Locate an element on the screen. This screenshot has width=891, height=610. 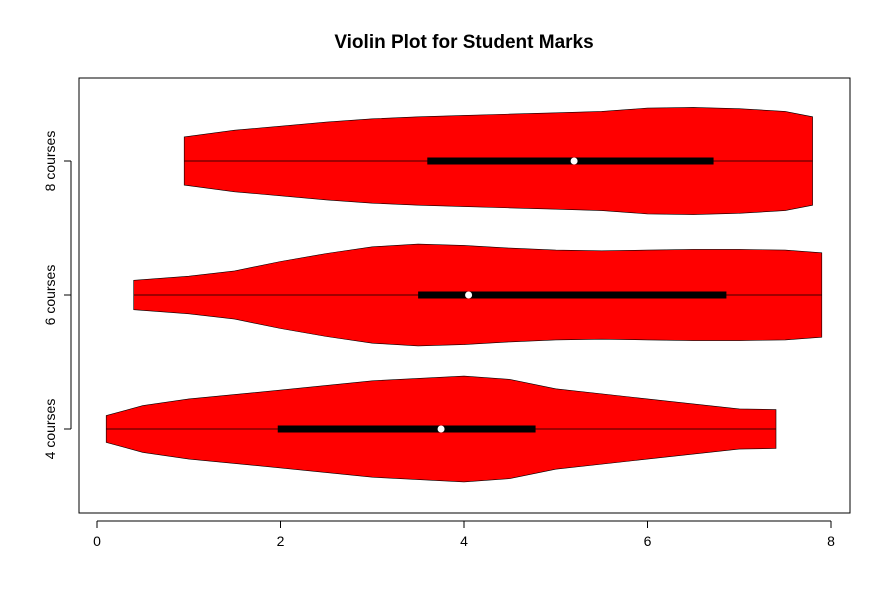
x-axis: 0 2 4 6 8 is located at coordinates (464, 534).